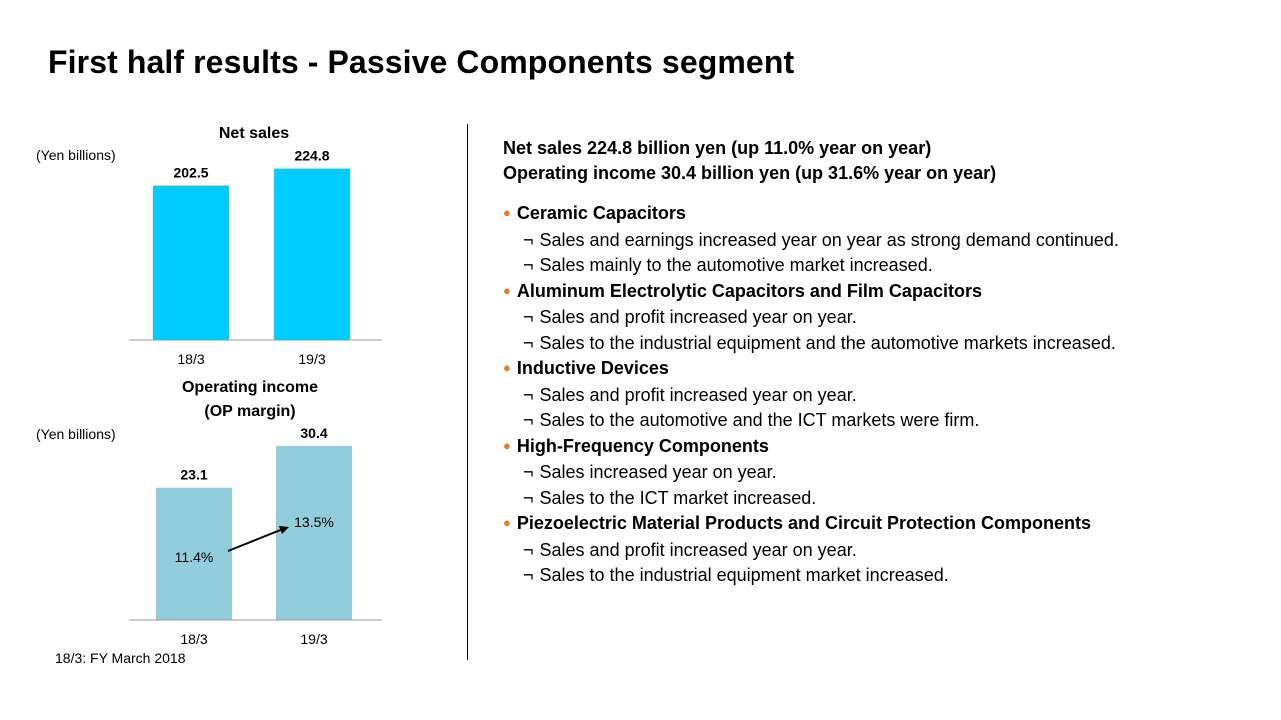  What do you see at coordinates (254, 133) in the screenshot?
I see `net-sales-chart-title: Net sales` at bounding box center [254, 133].